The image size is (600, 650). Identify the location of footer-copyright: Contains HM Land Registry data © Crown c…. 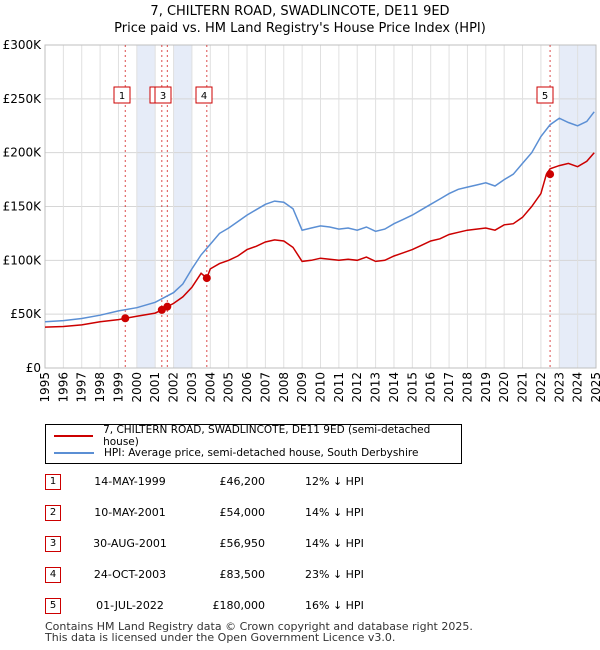
(259, 626).